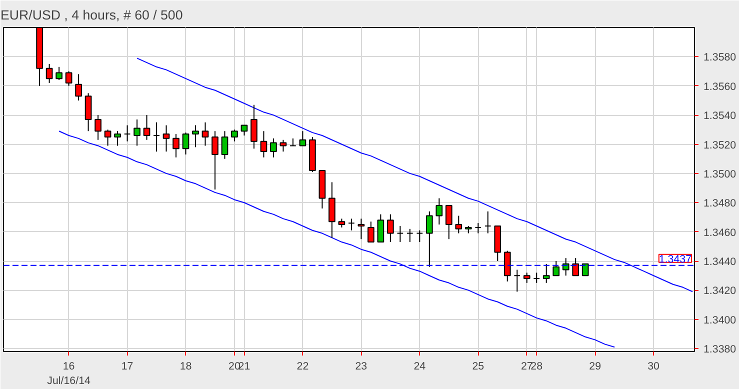  Describe the element at coordinates (595, 366) in the screenshot. I see `x-tick-label: 29` at that location.